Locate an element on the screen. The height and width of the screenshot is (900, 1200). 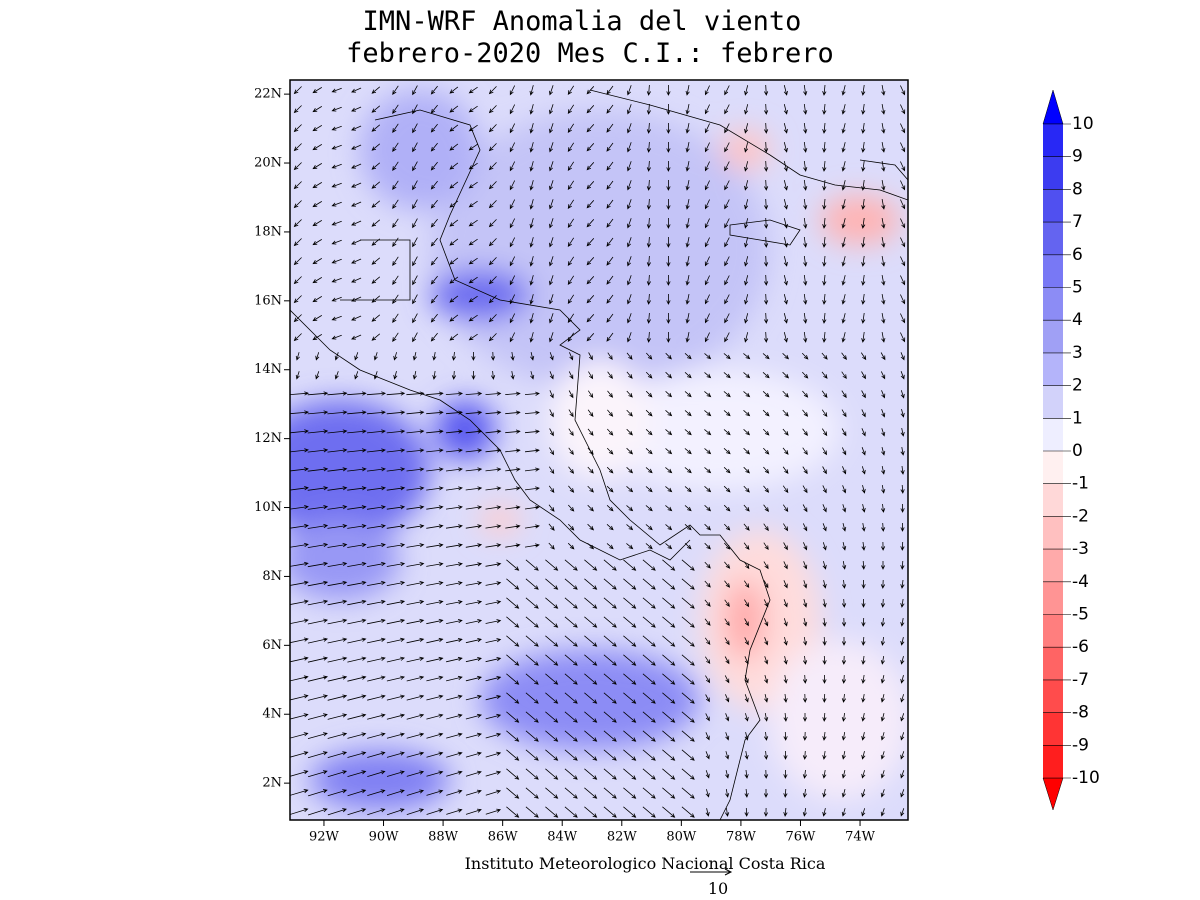
colorbar-label: 3 is located at coordinates (1077, 353).